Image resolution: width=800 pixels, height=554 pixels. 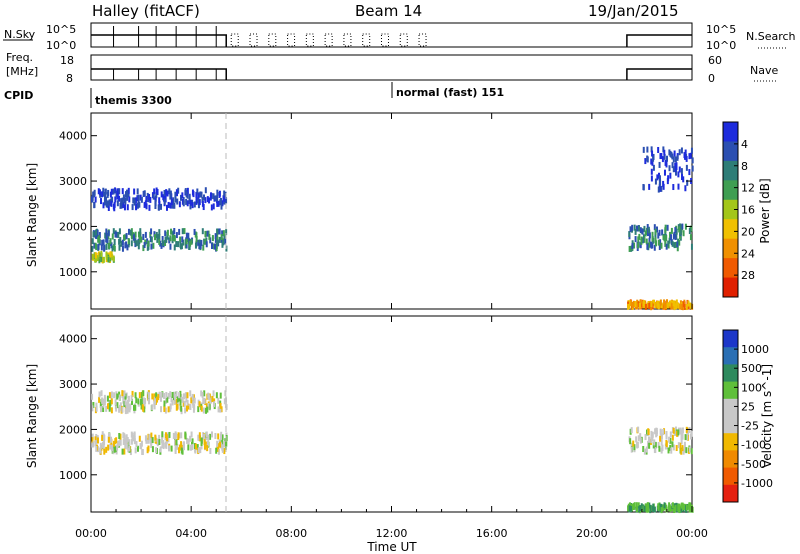 I want to click on cpid-entry-2: normal (fast) 151, so click(x=450, y=92).